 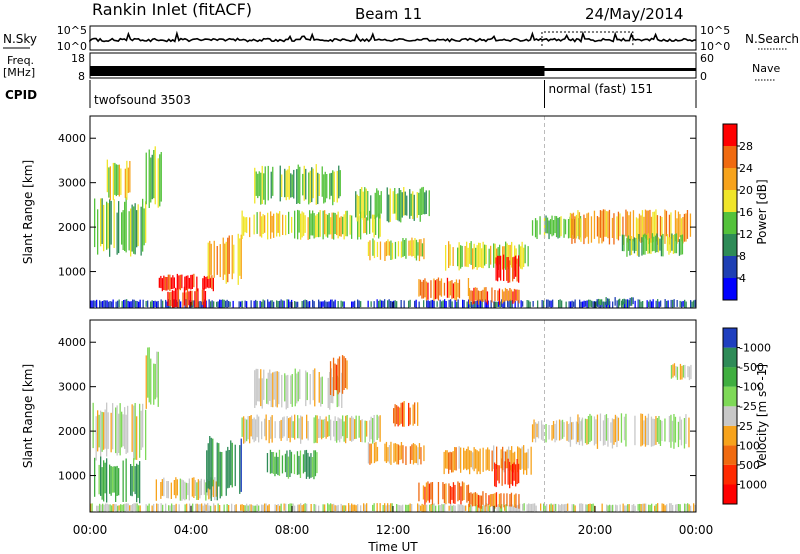 I want to click on velocity-colorbar-label-6: -500, so click(x=751, y=367).